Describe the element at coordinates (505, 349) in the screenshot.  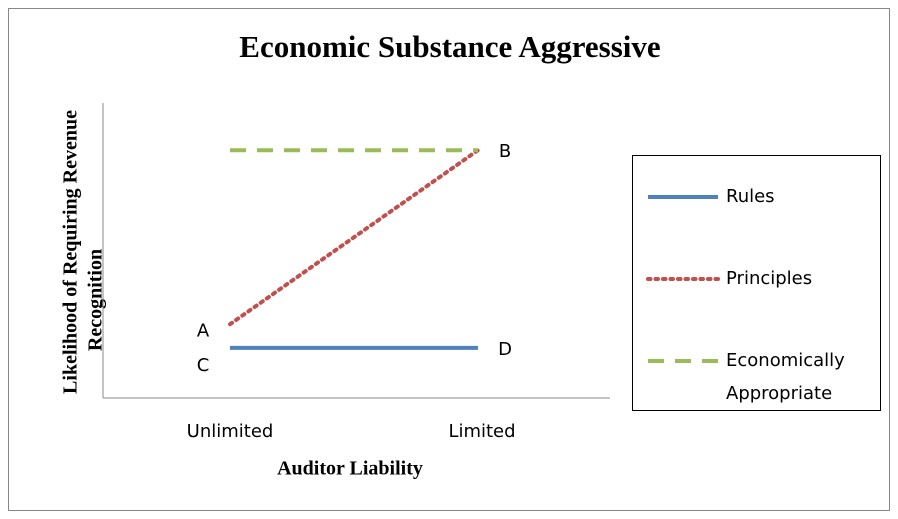
I see `point-label: D` at that location.